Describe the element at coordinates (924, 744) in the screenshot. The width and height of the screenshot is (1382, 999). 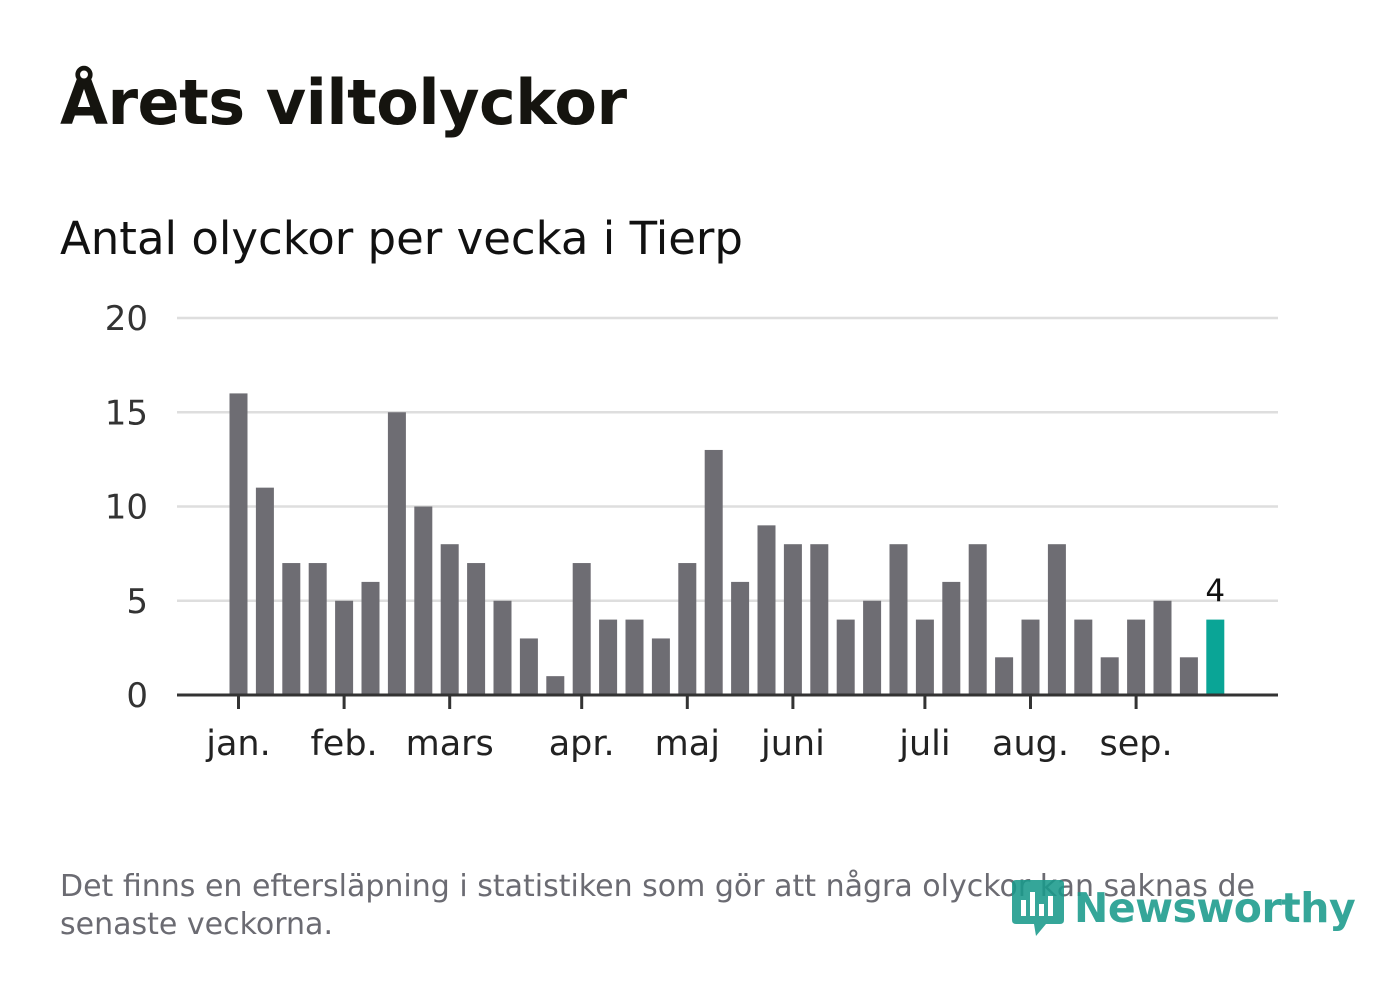
I see `month-label: juli` at that location.